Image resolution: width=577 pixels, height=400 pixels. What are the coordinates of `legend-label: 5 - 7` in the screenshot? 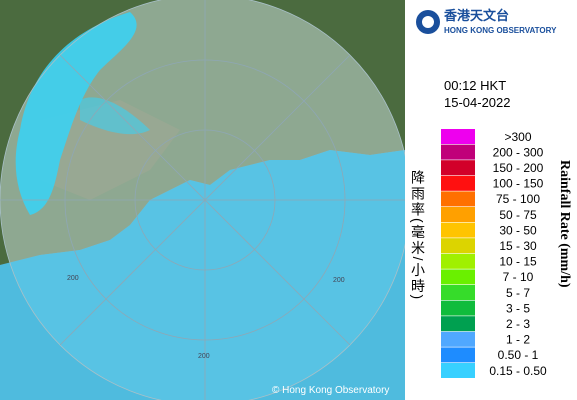 It's located at (518, 293).